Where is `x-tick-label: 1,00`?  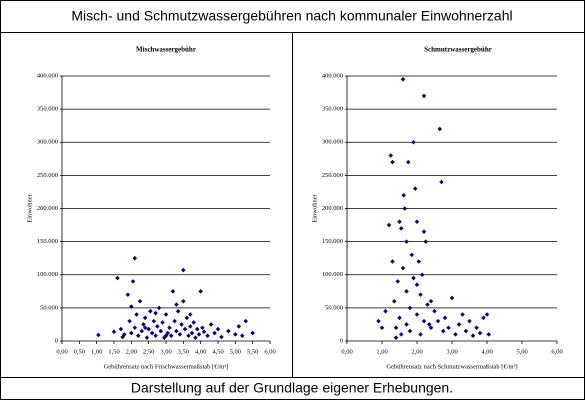
x-tick-label: 1,00 is located at coordinates (381, 351).